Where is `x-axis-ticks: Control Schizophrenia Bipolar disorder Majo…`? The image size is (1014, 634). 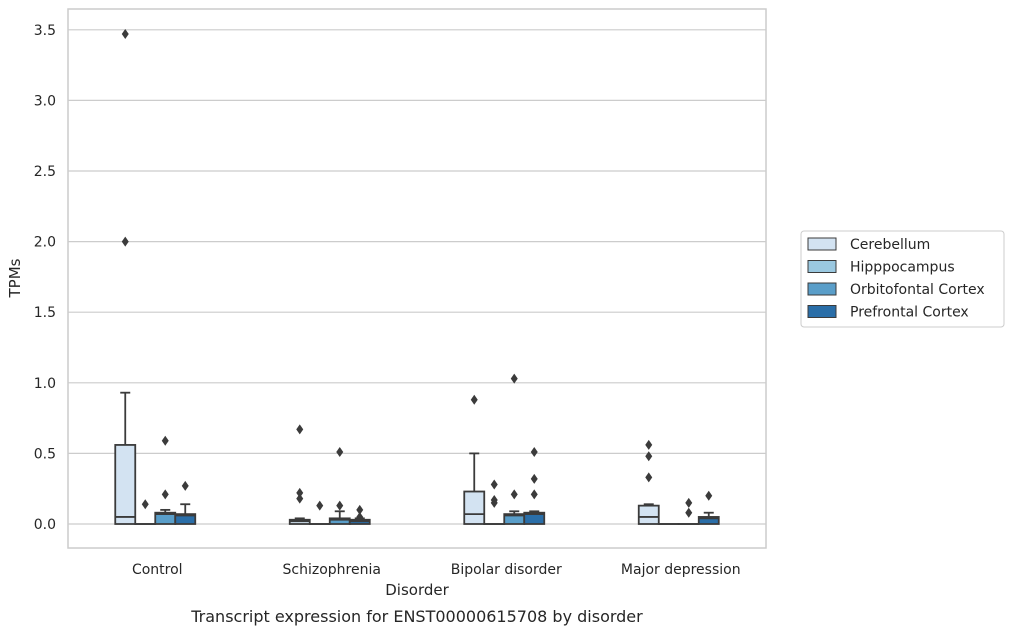
x-axis-ticks: Control Schizophrenia Bipolar disorder Majo… is located at coordinates (436, 570).